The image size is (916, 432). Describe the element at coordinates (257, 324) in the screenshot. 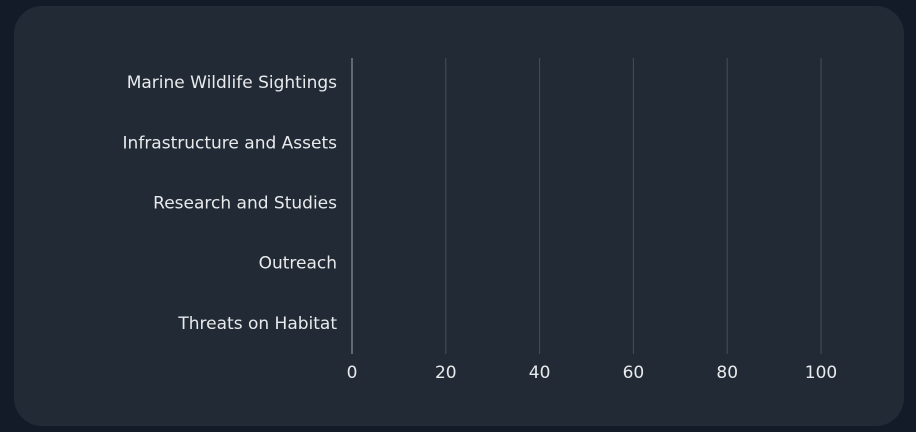

I see `y-tick-label: Threats on Habitat` at that location.